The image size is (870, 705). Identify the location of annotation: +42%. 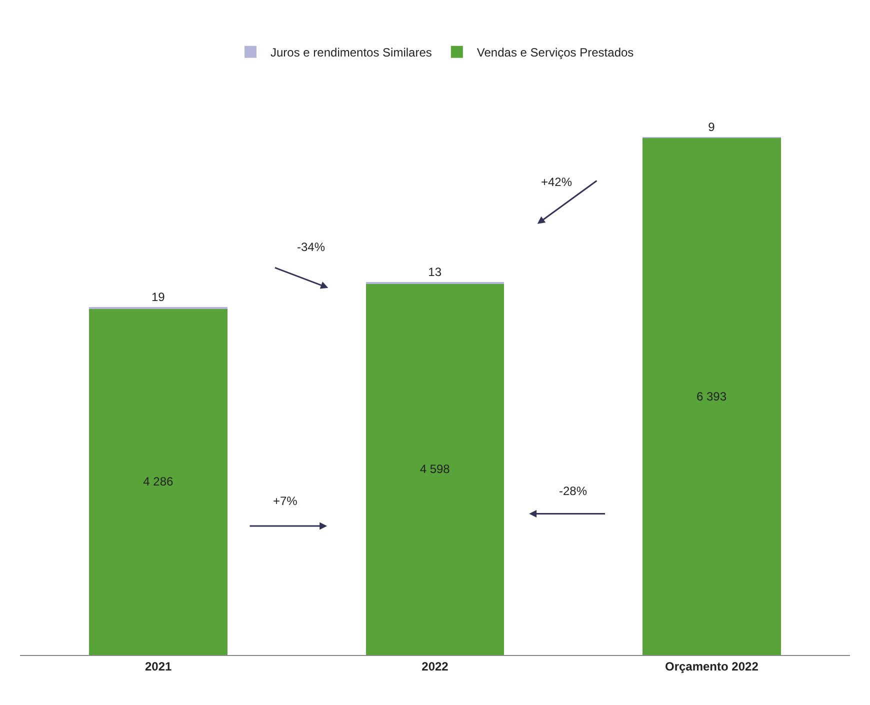
(556, 182).